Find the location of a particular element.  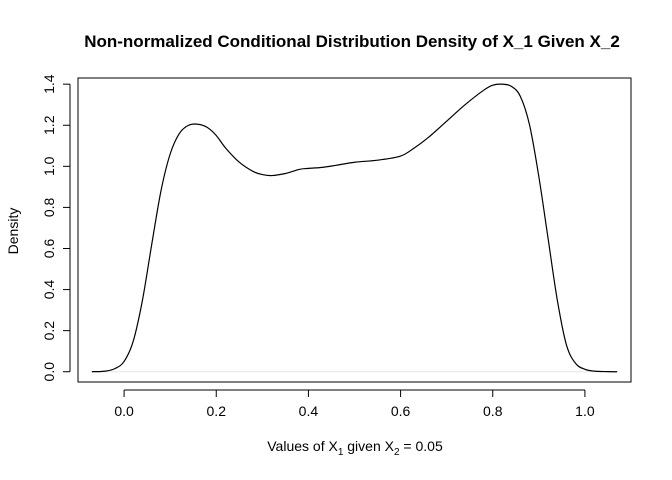

x-axis: 0.0 0.2 0.4 0.6 0.8 1.0 is located at coordinates (354, 404).